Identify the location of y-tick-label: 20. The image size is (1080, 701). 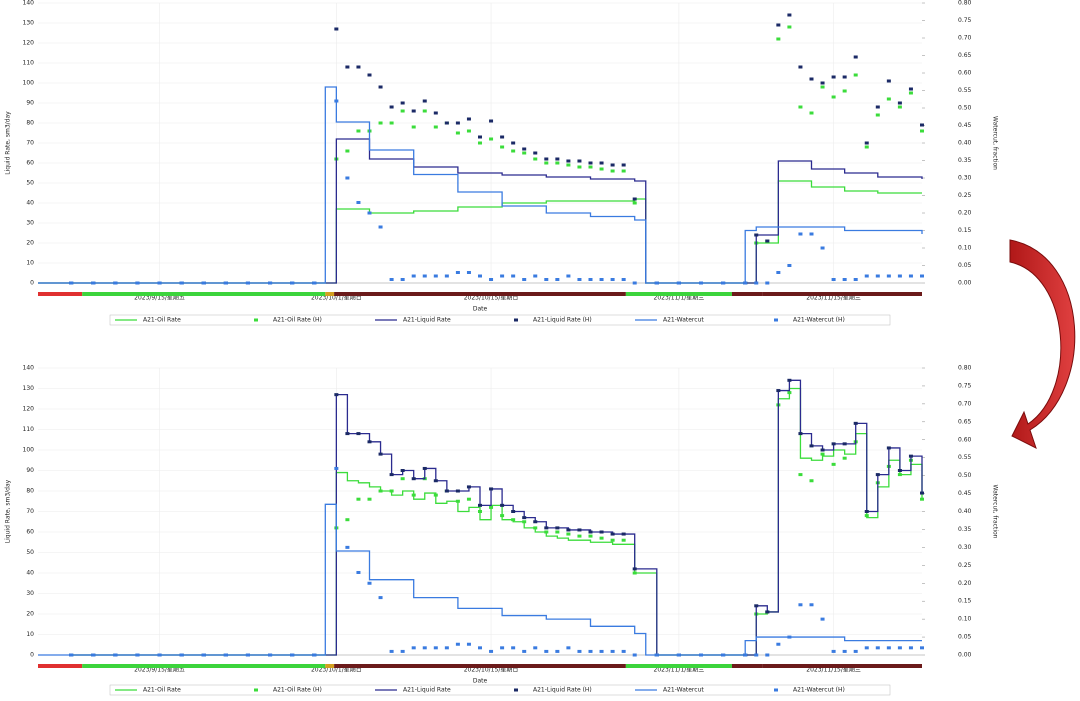
(30, 243).